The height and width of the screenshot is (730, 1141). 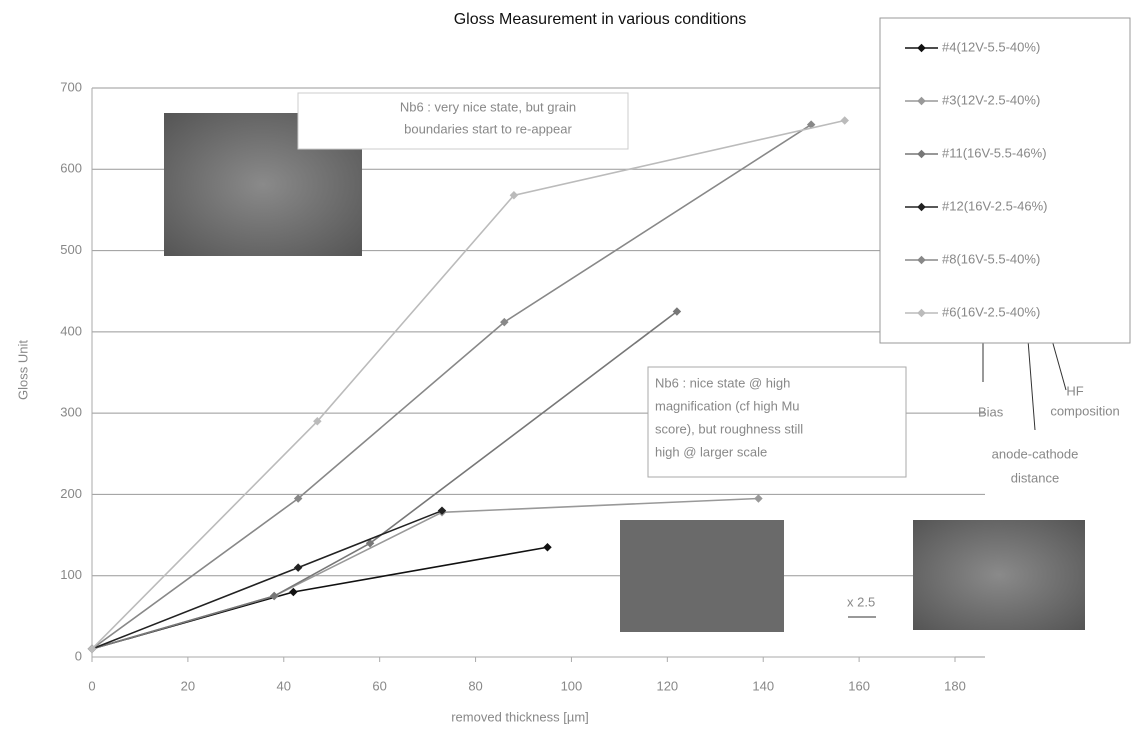 What do you see at coordinates (267, 579) in the screenshot?
I see `series-line` at bounding box center [267, 579].